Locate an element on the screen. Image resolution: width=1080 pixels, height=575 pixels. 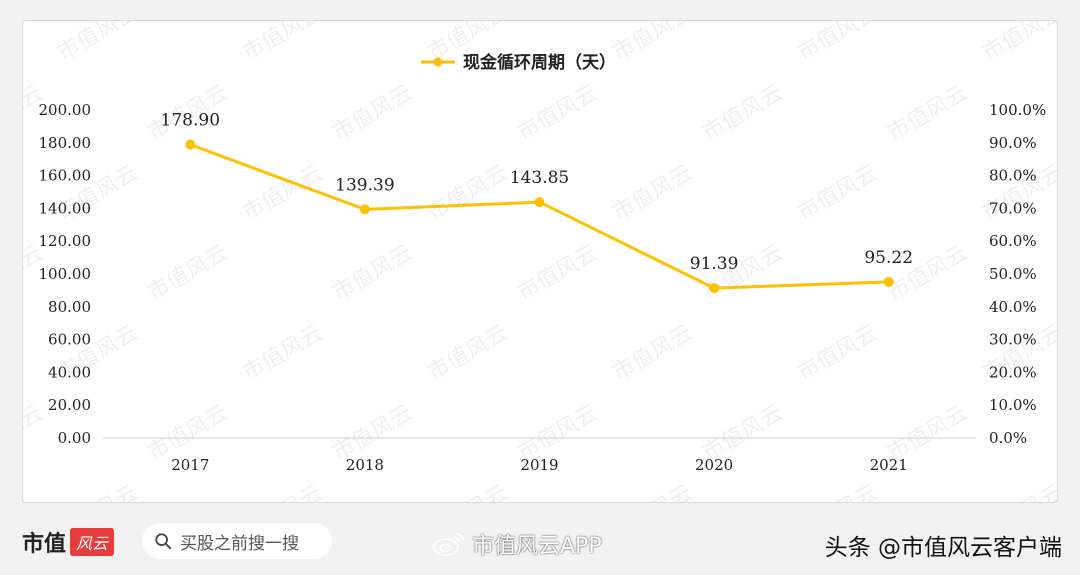
data-label: 91.39 is located at coordinates (714, 264).